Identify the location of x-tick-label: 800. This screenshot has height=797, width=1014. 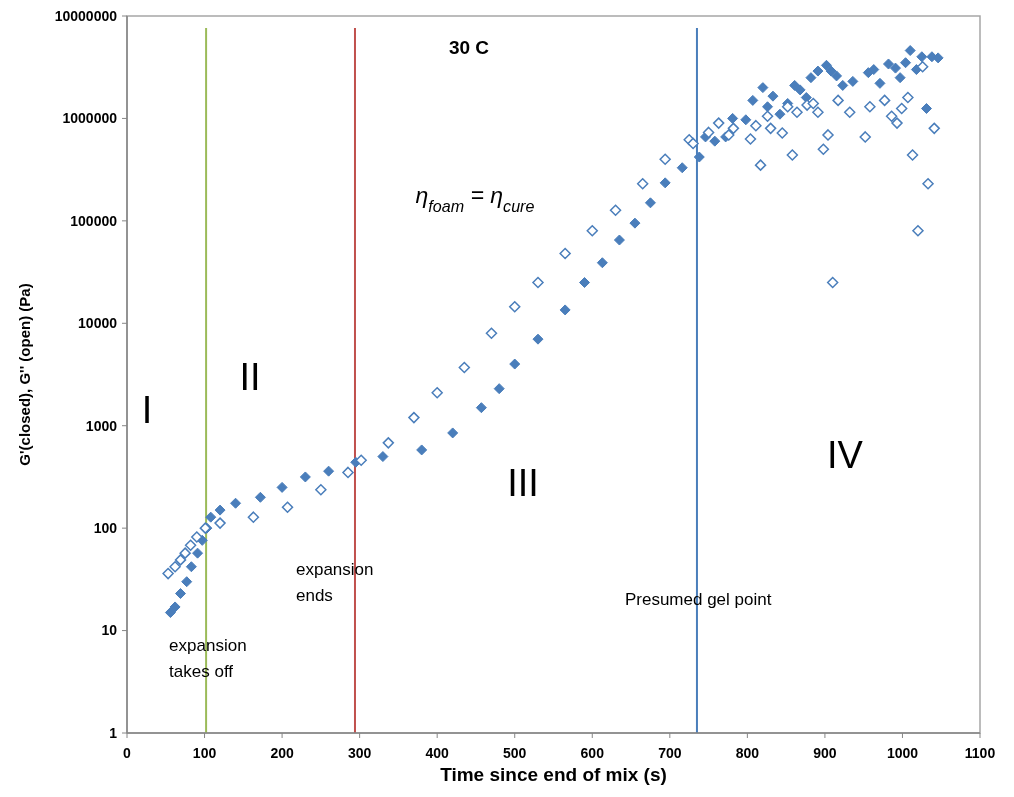
(747, 753).